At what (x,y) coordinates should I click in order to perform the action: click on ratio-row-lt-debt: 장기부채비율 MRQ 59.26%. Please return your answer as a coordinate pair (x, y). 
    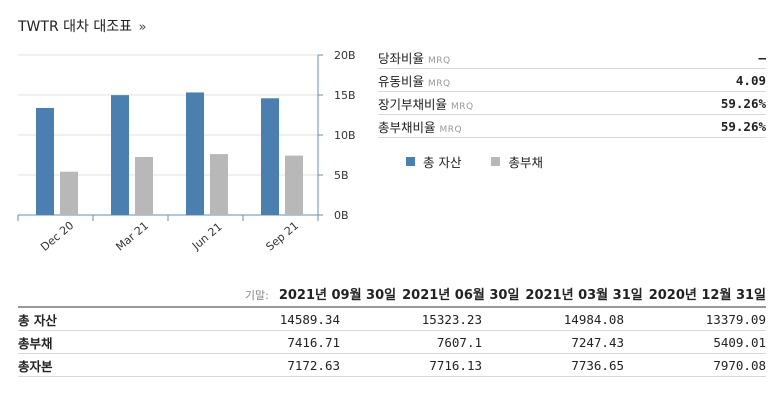
    Looking at the image, I should click on (572, 103).